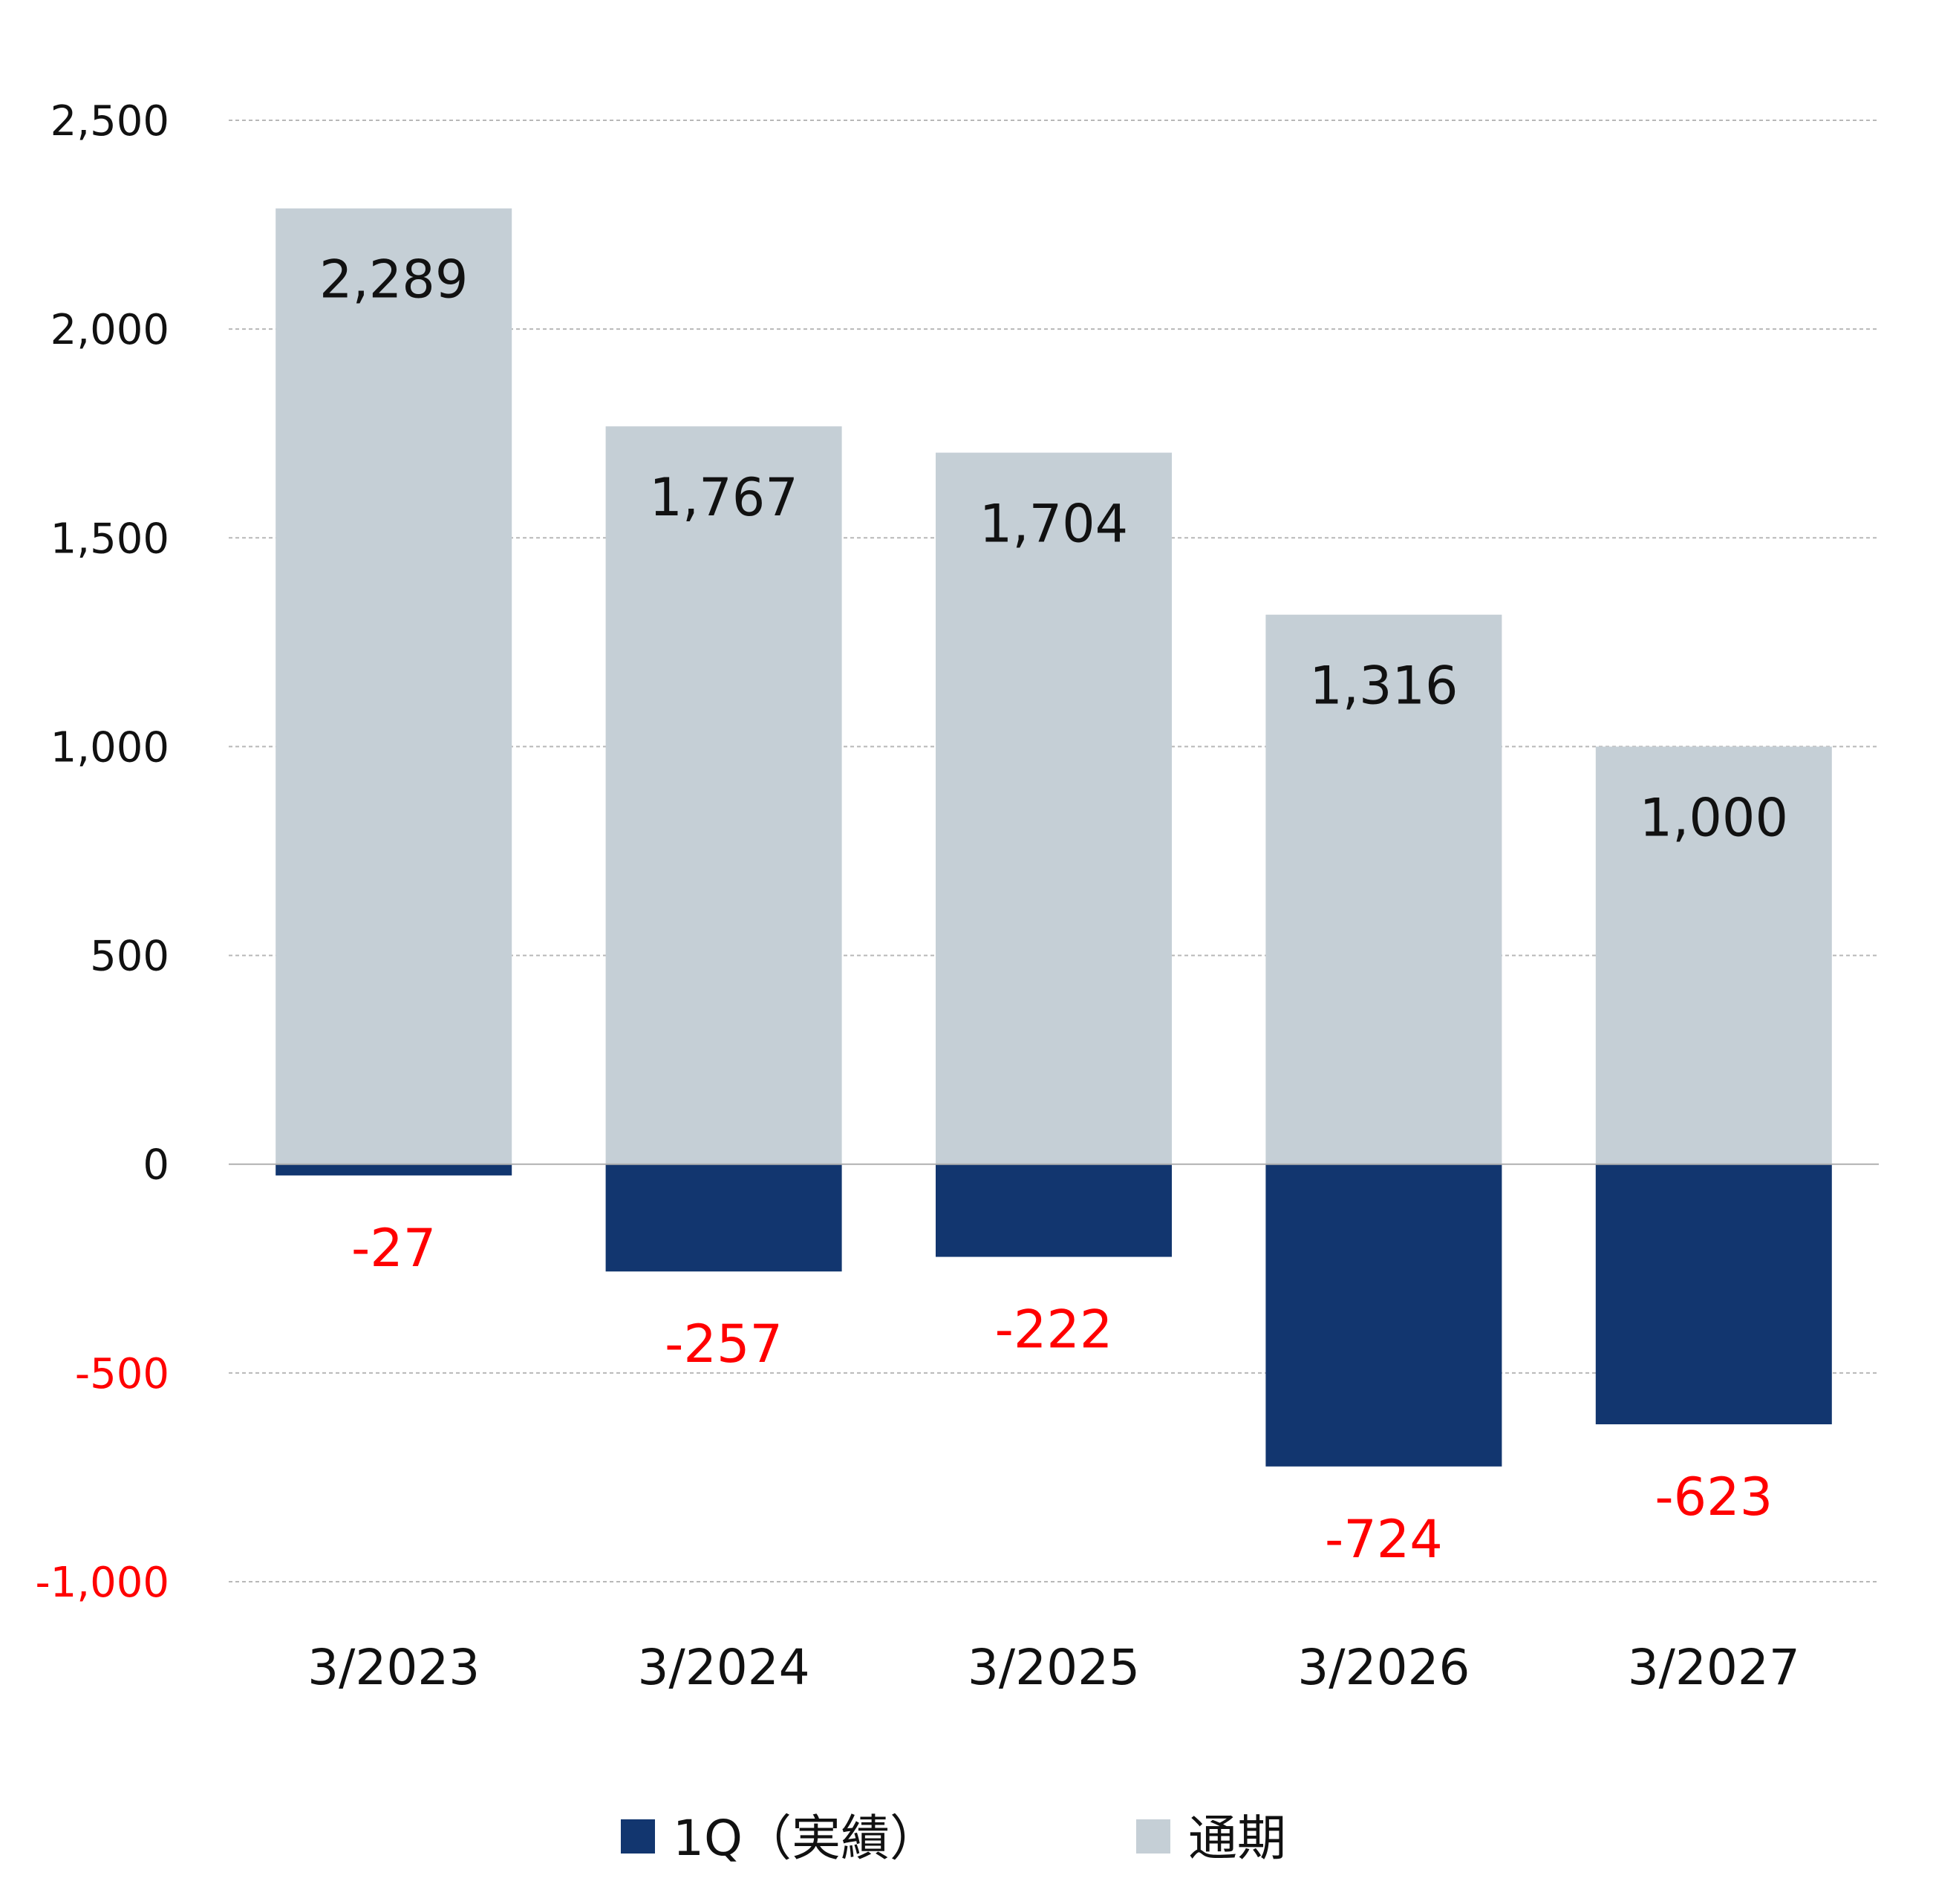 The height and width of the screenshot is (1904, 1933). Describe the element at coordinates (1054, 1330) in the screenshot. I see `data-label-1q-actual: -222` at that location.